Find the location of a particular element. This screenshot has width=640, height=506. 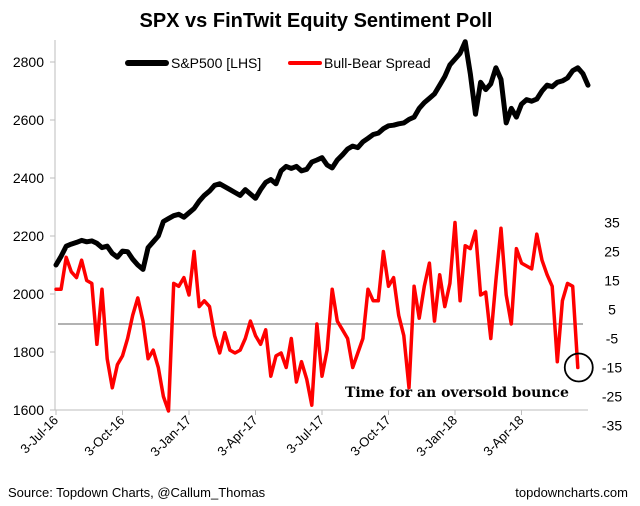

x-tick-label: 3-Oct-16 is located at coordinates (104, 436).